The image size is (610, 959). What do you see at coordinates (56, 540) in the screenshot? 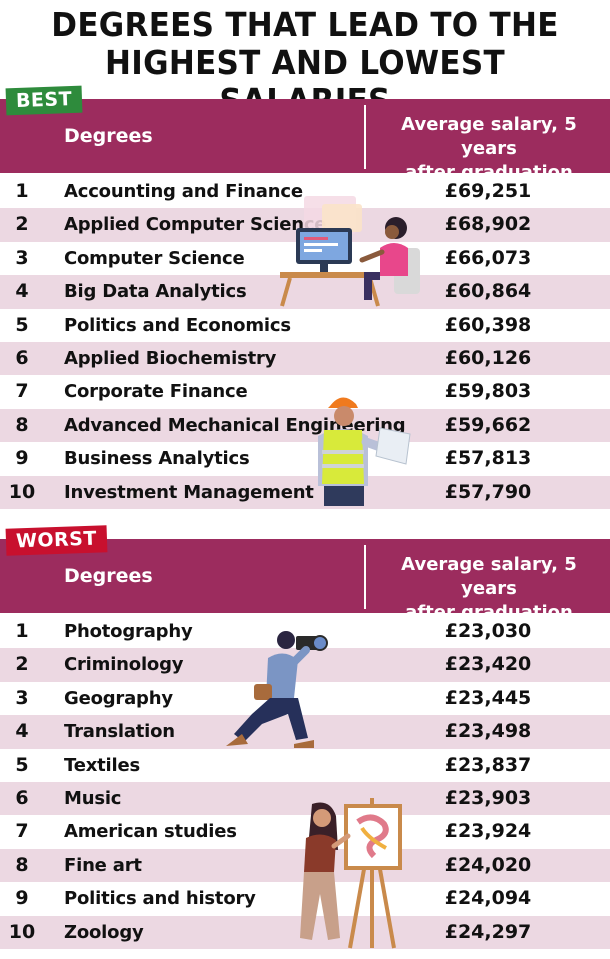
I see `worst-tag: WORST` at bounding box center [56, 540].